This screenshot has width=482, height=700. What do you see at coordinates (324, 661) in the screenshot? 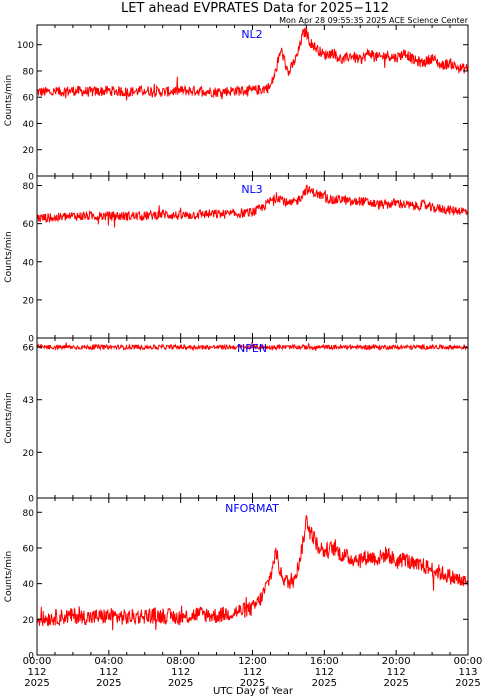
I see `x-tick-label: 16:00` at bounding box center [324, 661].